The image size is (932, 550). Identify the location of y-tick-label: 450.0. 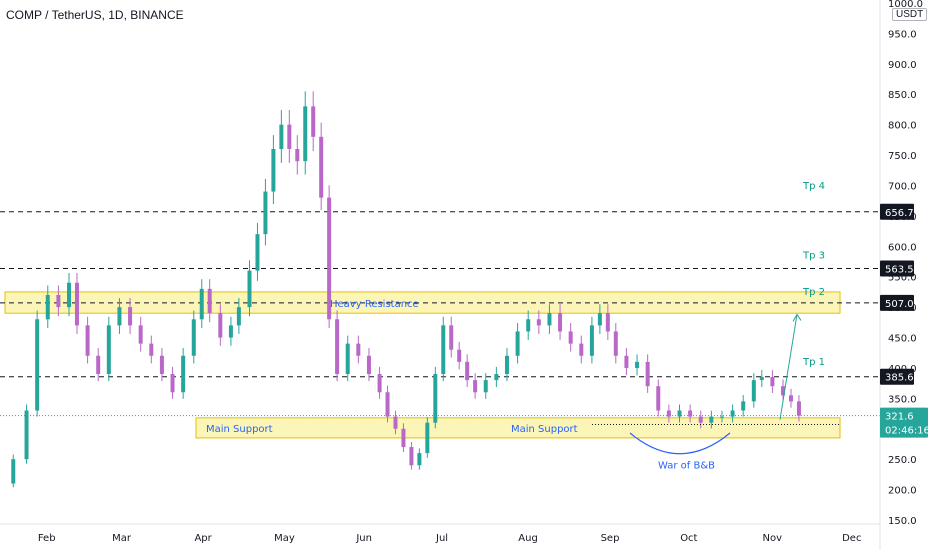
(902, 339).